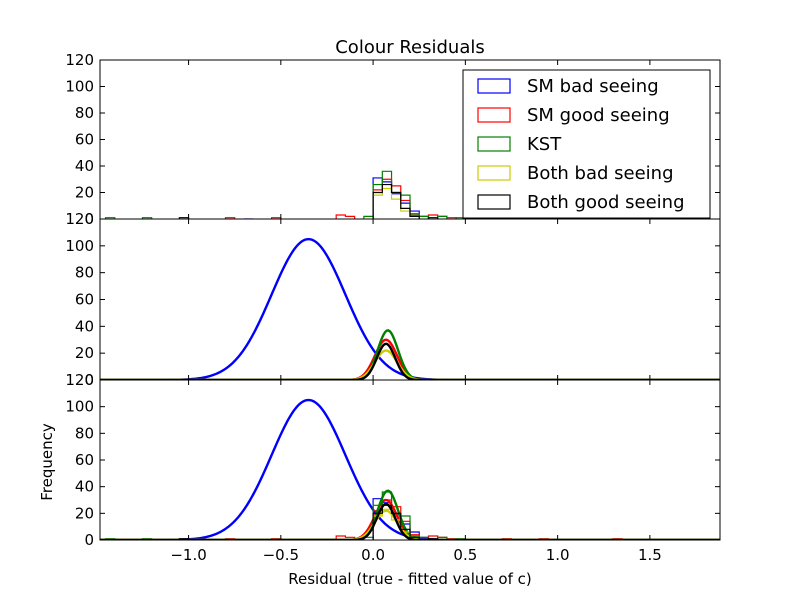  I want to click on legend-label-1: SM good seeing, so click(598, 115).